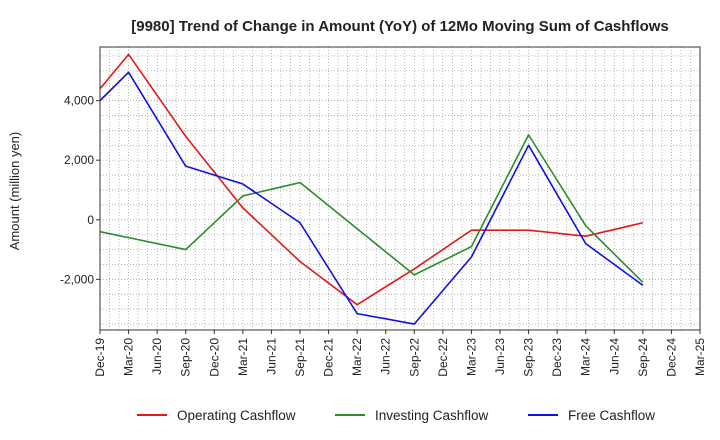 The image size is (720, 440). Describe the element at coordinates (80, 190) in the screenshot. I see `y-tick-labels: 4,000 2,000 0 -2,000` at that location.